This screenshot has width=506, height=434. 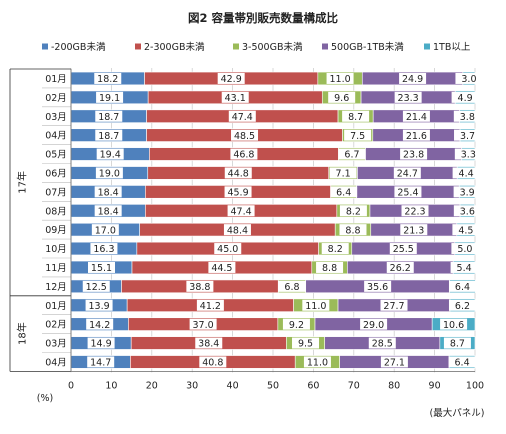 I want to click on data-label: 18.2, so click(x=107, y=79).